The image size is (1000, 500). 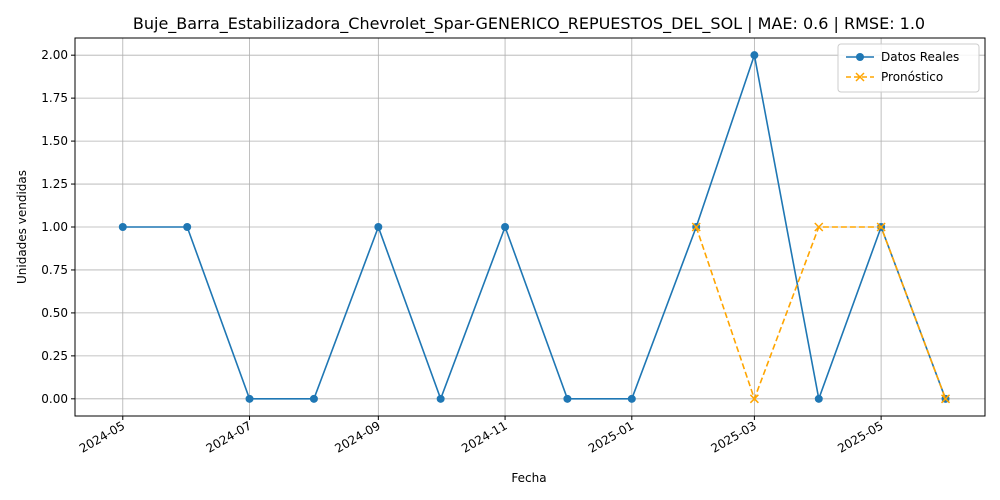 I want to click on y-tick-label: 1.00, so click(x=54, y=227).